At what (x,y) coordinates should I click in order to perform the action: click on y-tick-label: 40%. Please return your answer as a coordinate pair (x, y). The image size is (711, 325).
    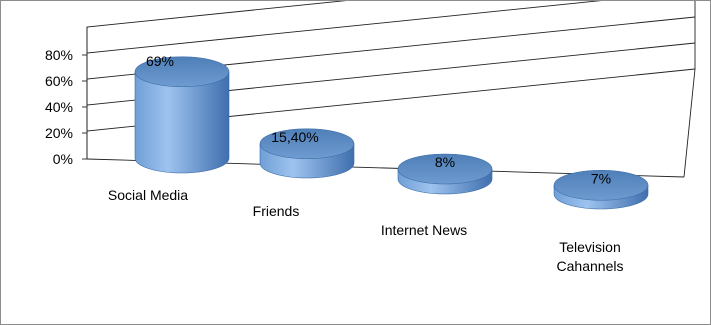
    Looking at the image, I should click on (59, 107).